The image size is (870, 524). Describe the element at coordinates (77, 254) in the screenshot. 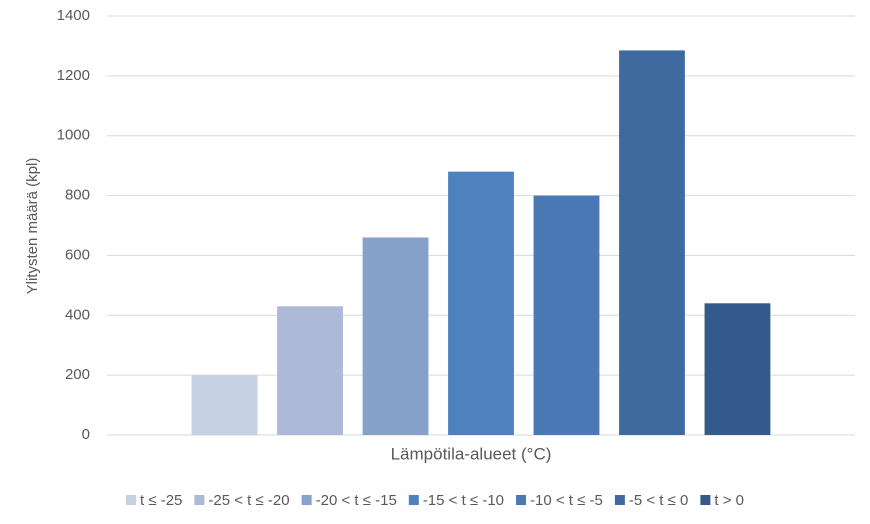

I see `y-tick-label: 600` at that location.